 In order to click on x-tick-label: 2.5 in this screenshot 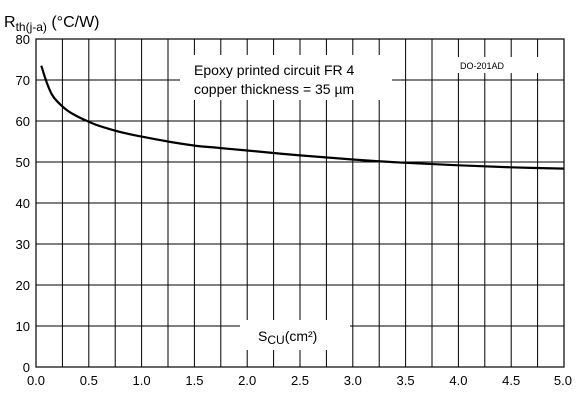, I will do `click(300, 380)`.